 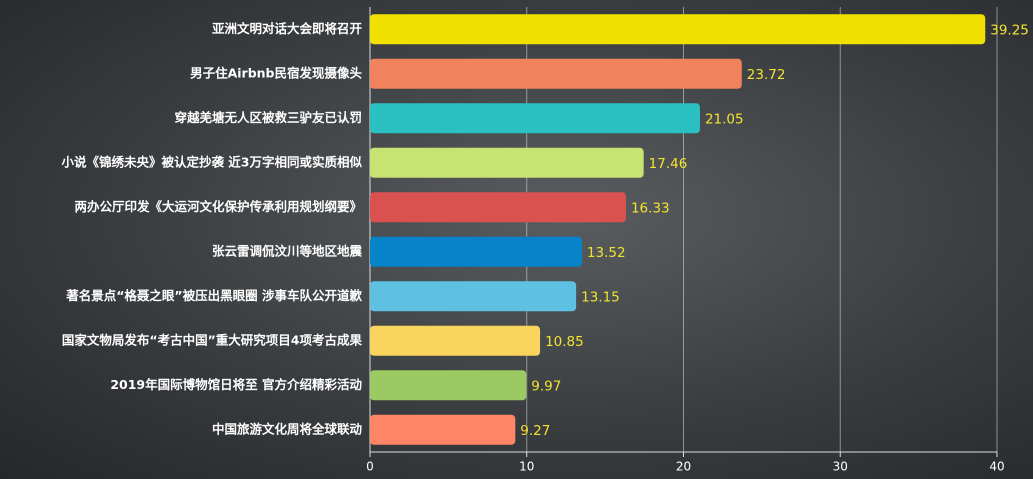 I want to click on x-tick-label: 30, so click(x=840, y=467).